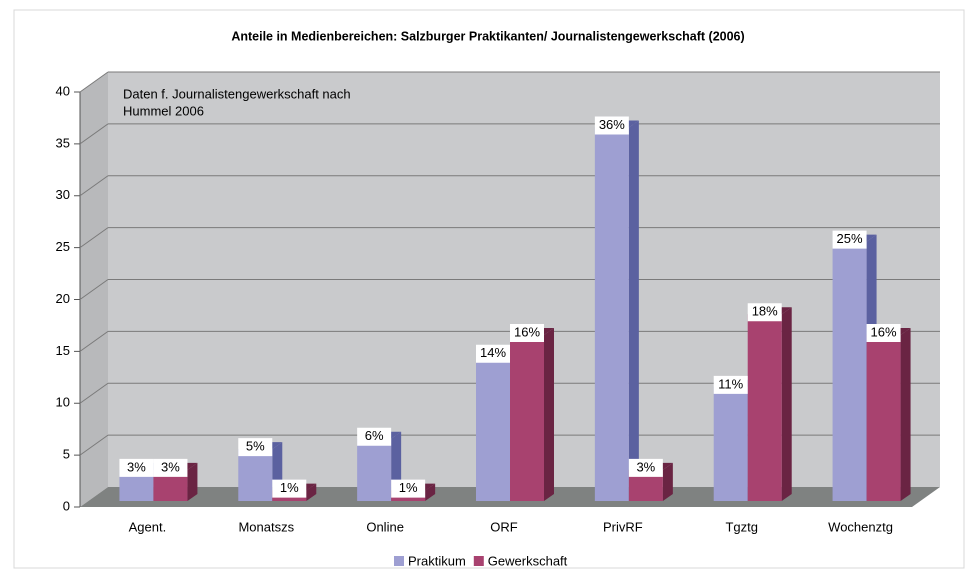 The image size is (965, 569). What do you see at coordinates (860, 526) in the screenshot?
I see `x-tick-label: Wochenztg` at bounding box center [860, 526].